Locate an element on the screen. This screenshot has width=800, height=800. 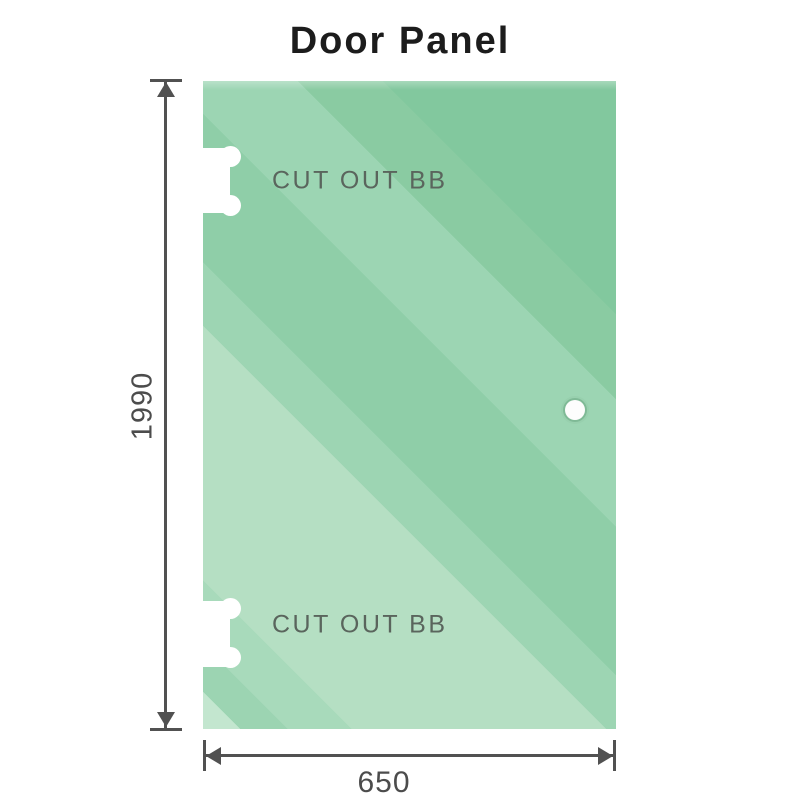
hinge-cutout-top-lower-lobe is located at coordinates (230, 205).